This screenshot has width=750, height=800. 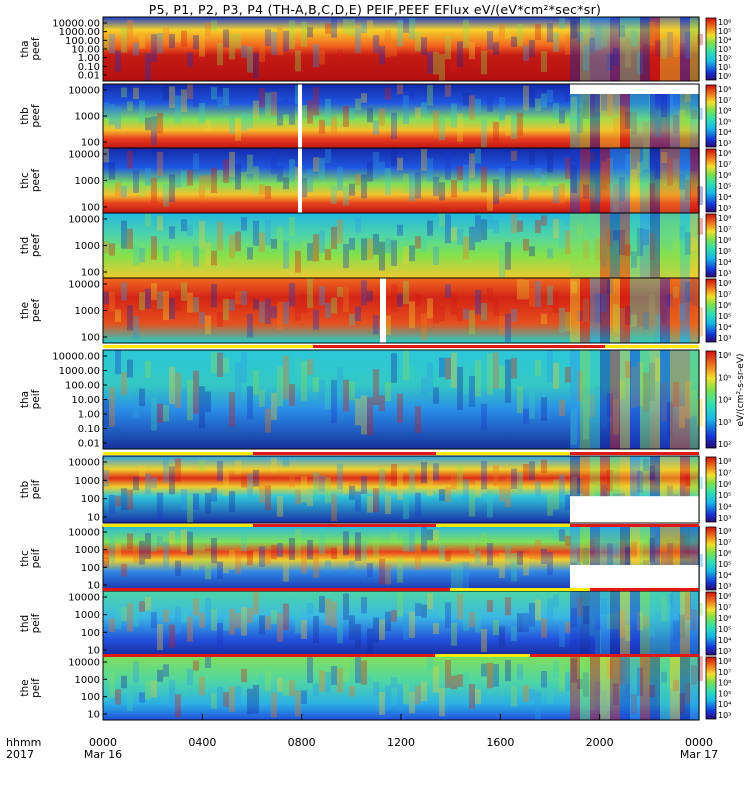 I want to click on colorbar-tick-label: 10¹, so click(x=724, y=67).